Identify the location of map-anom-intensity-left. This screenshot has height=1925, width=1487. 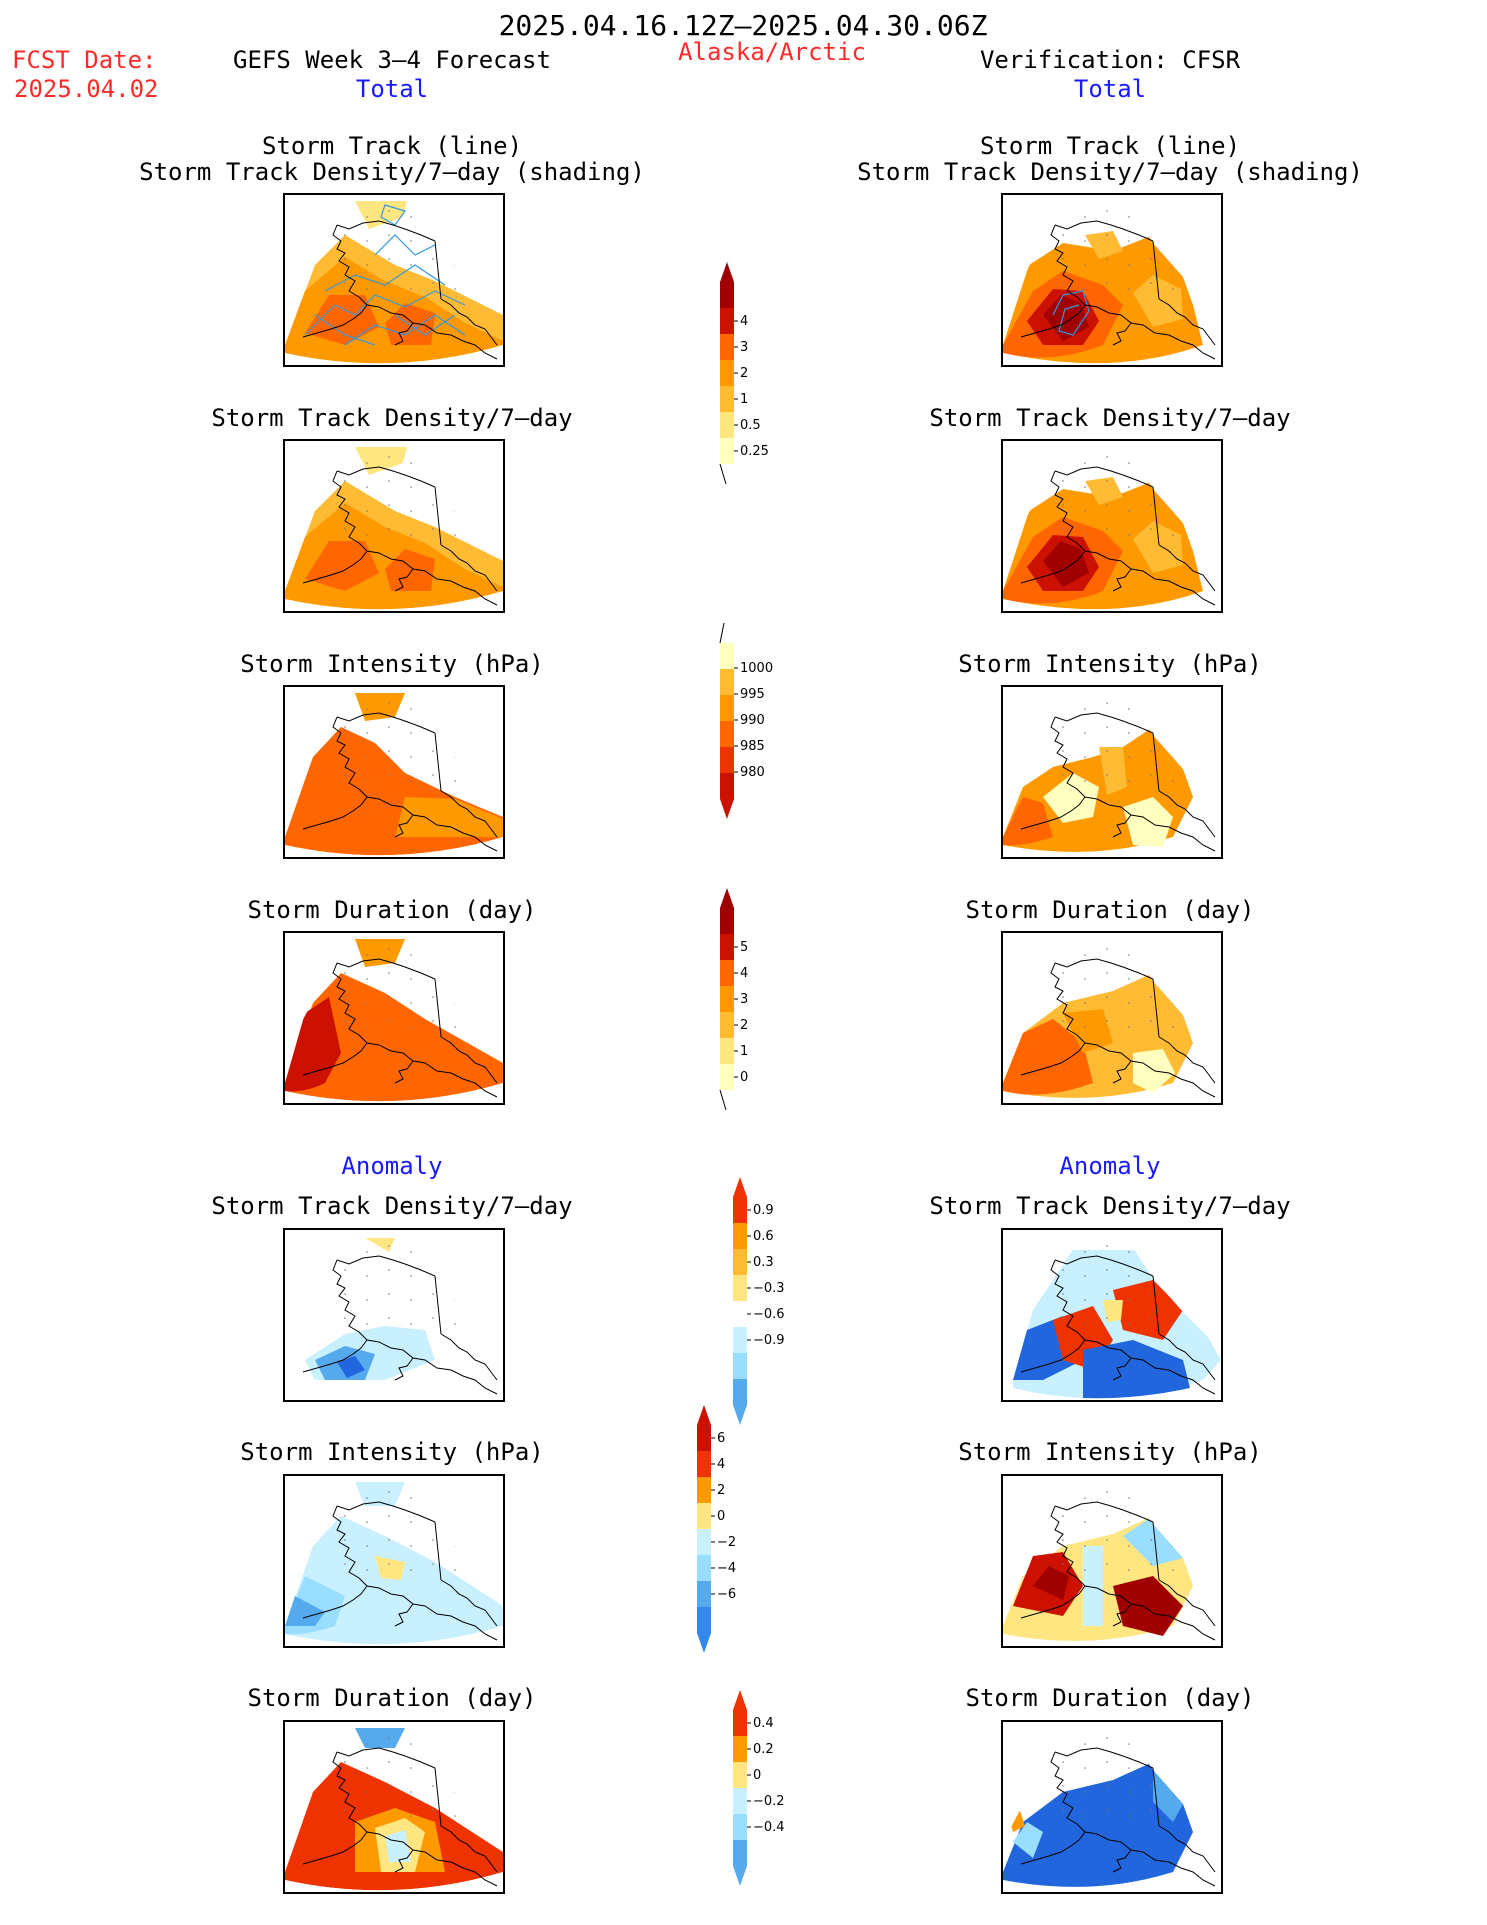
(394, 1561).